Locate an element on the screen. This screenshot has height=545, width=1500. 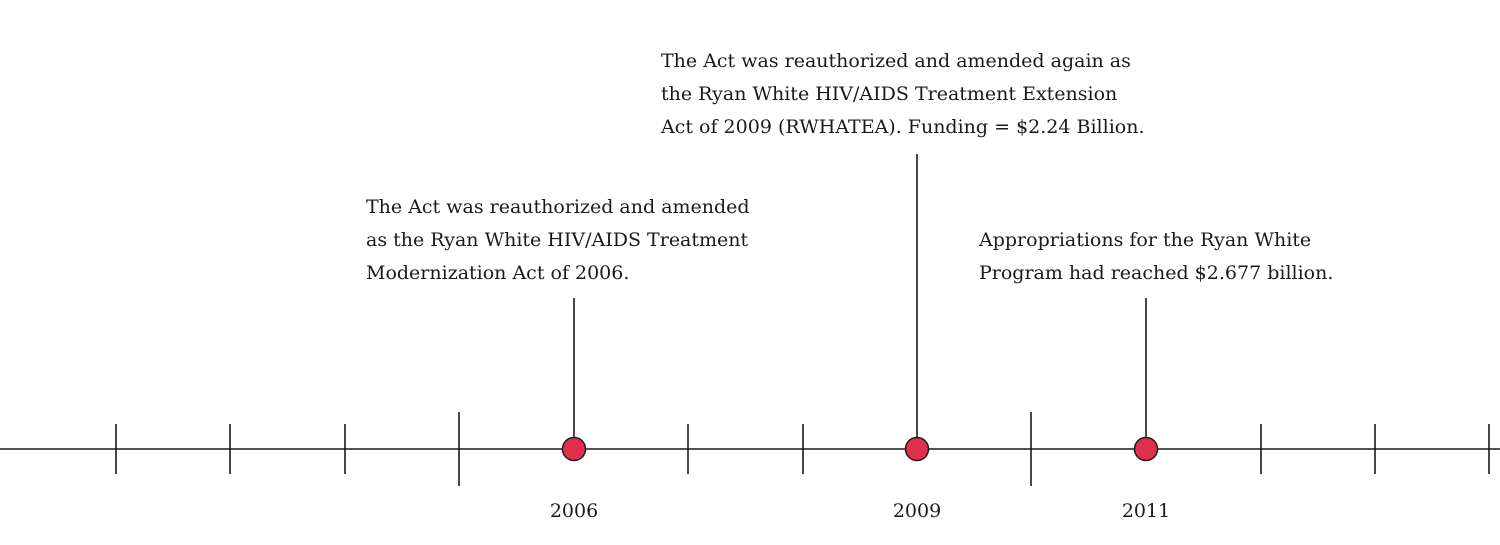
event-text-line: Modernization Act of 2006. is located at coordinates (498, 273).